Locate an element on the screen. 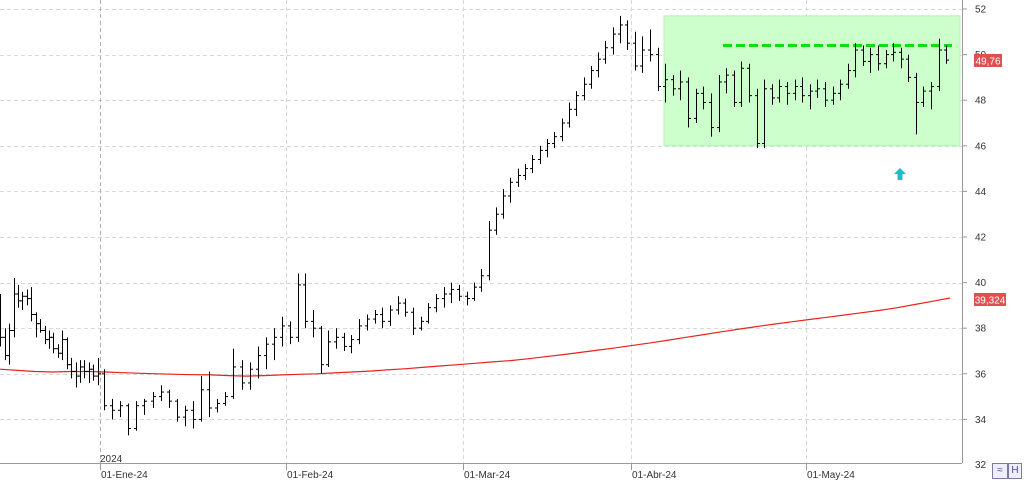  x-tick-label: 01-Feb-24 is located at coordinates (310, 475).